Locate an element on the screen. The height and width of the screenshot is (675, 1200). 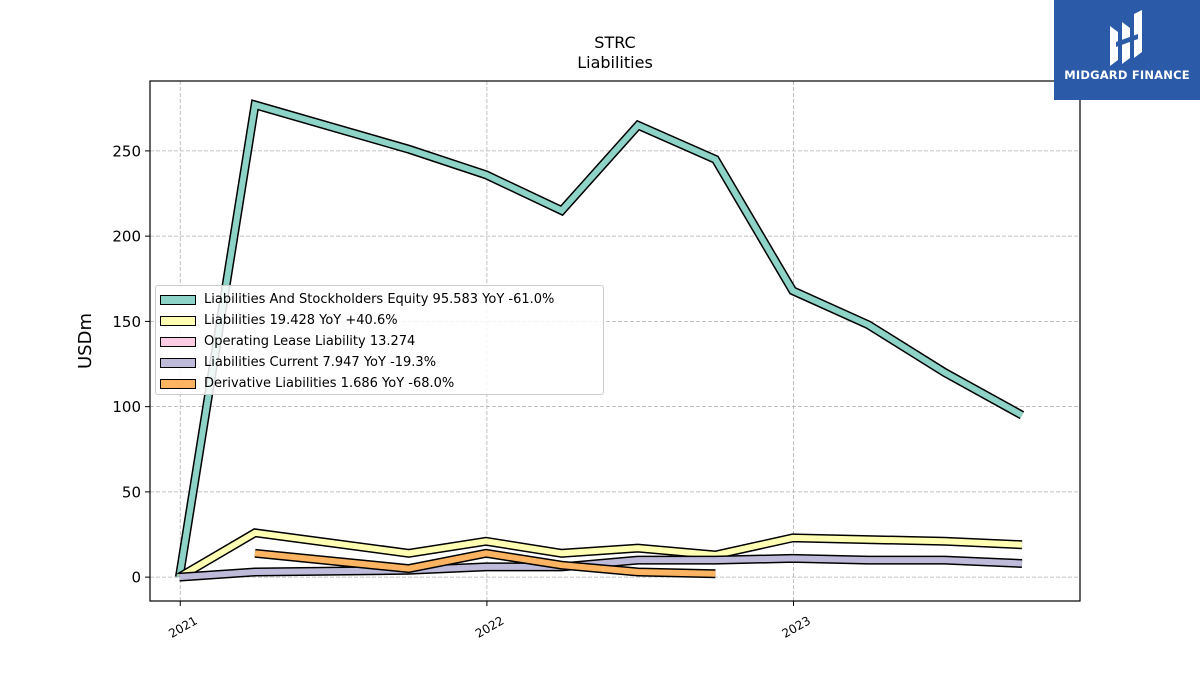
legend-item: Derivative Liabilities 1.686 YoY -68.0% is located at coordinates (379, 383).